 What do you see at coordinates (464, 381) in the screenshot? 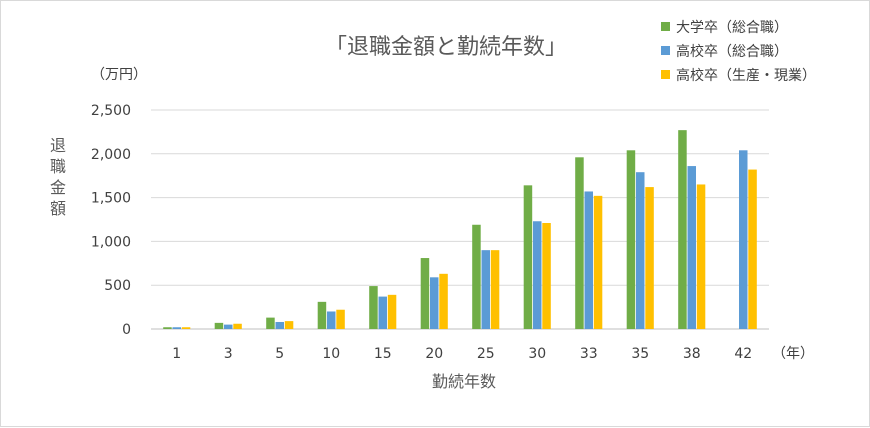
I see `x-axis-title: 勤続年数` at bounding box center [464, 381].